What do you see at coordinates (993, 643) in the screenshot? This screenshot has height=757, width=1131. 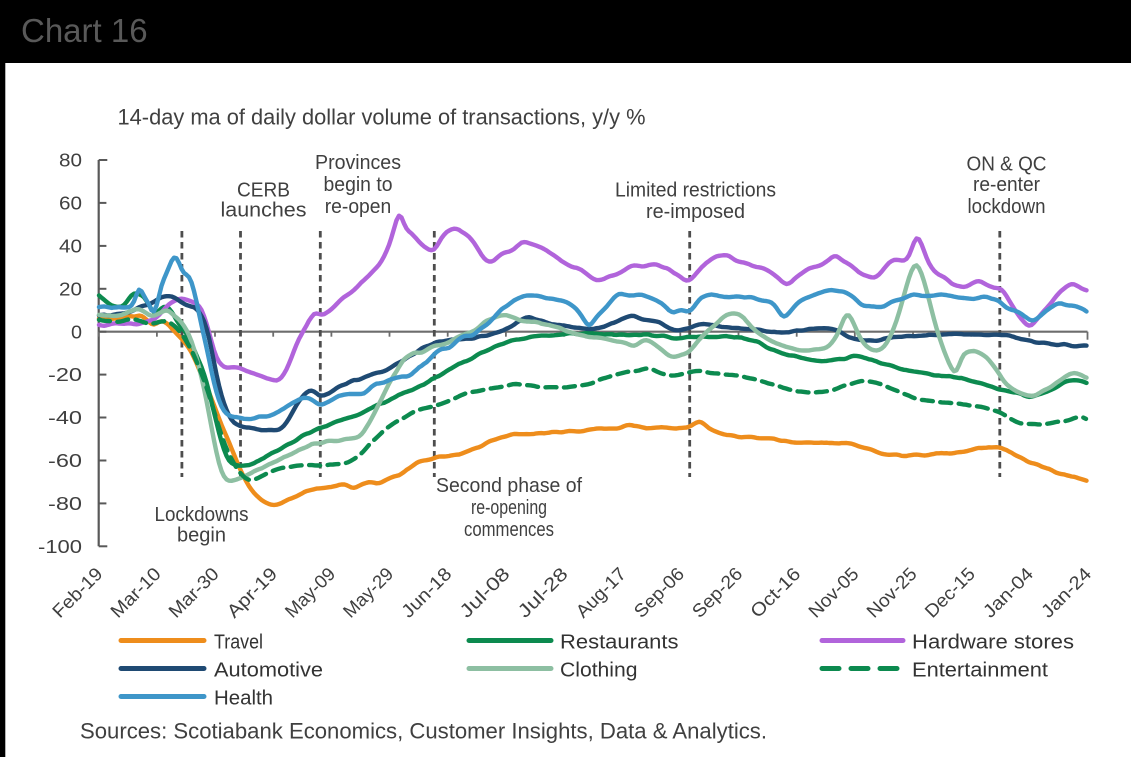 I see `svg-text: Hardware stores` at bounding box center [993, 643].